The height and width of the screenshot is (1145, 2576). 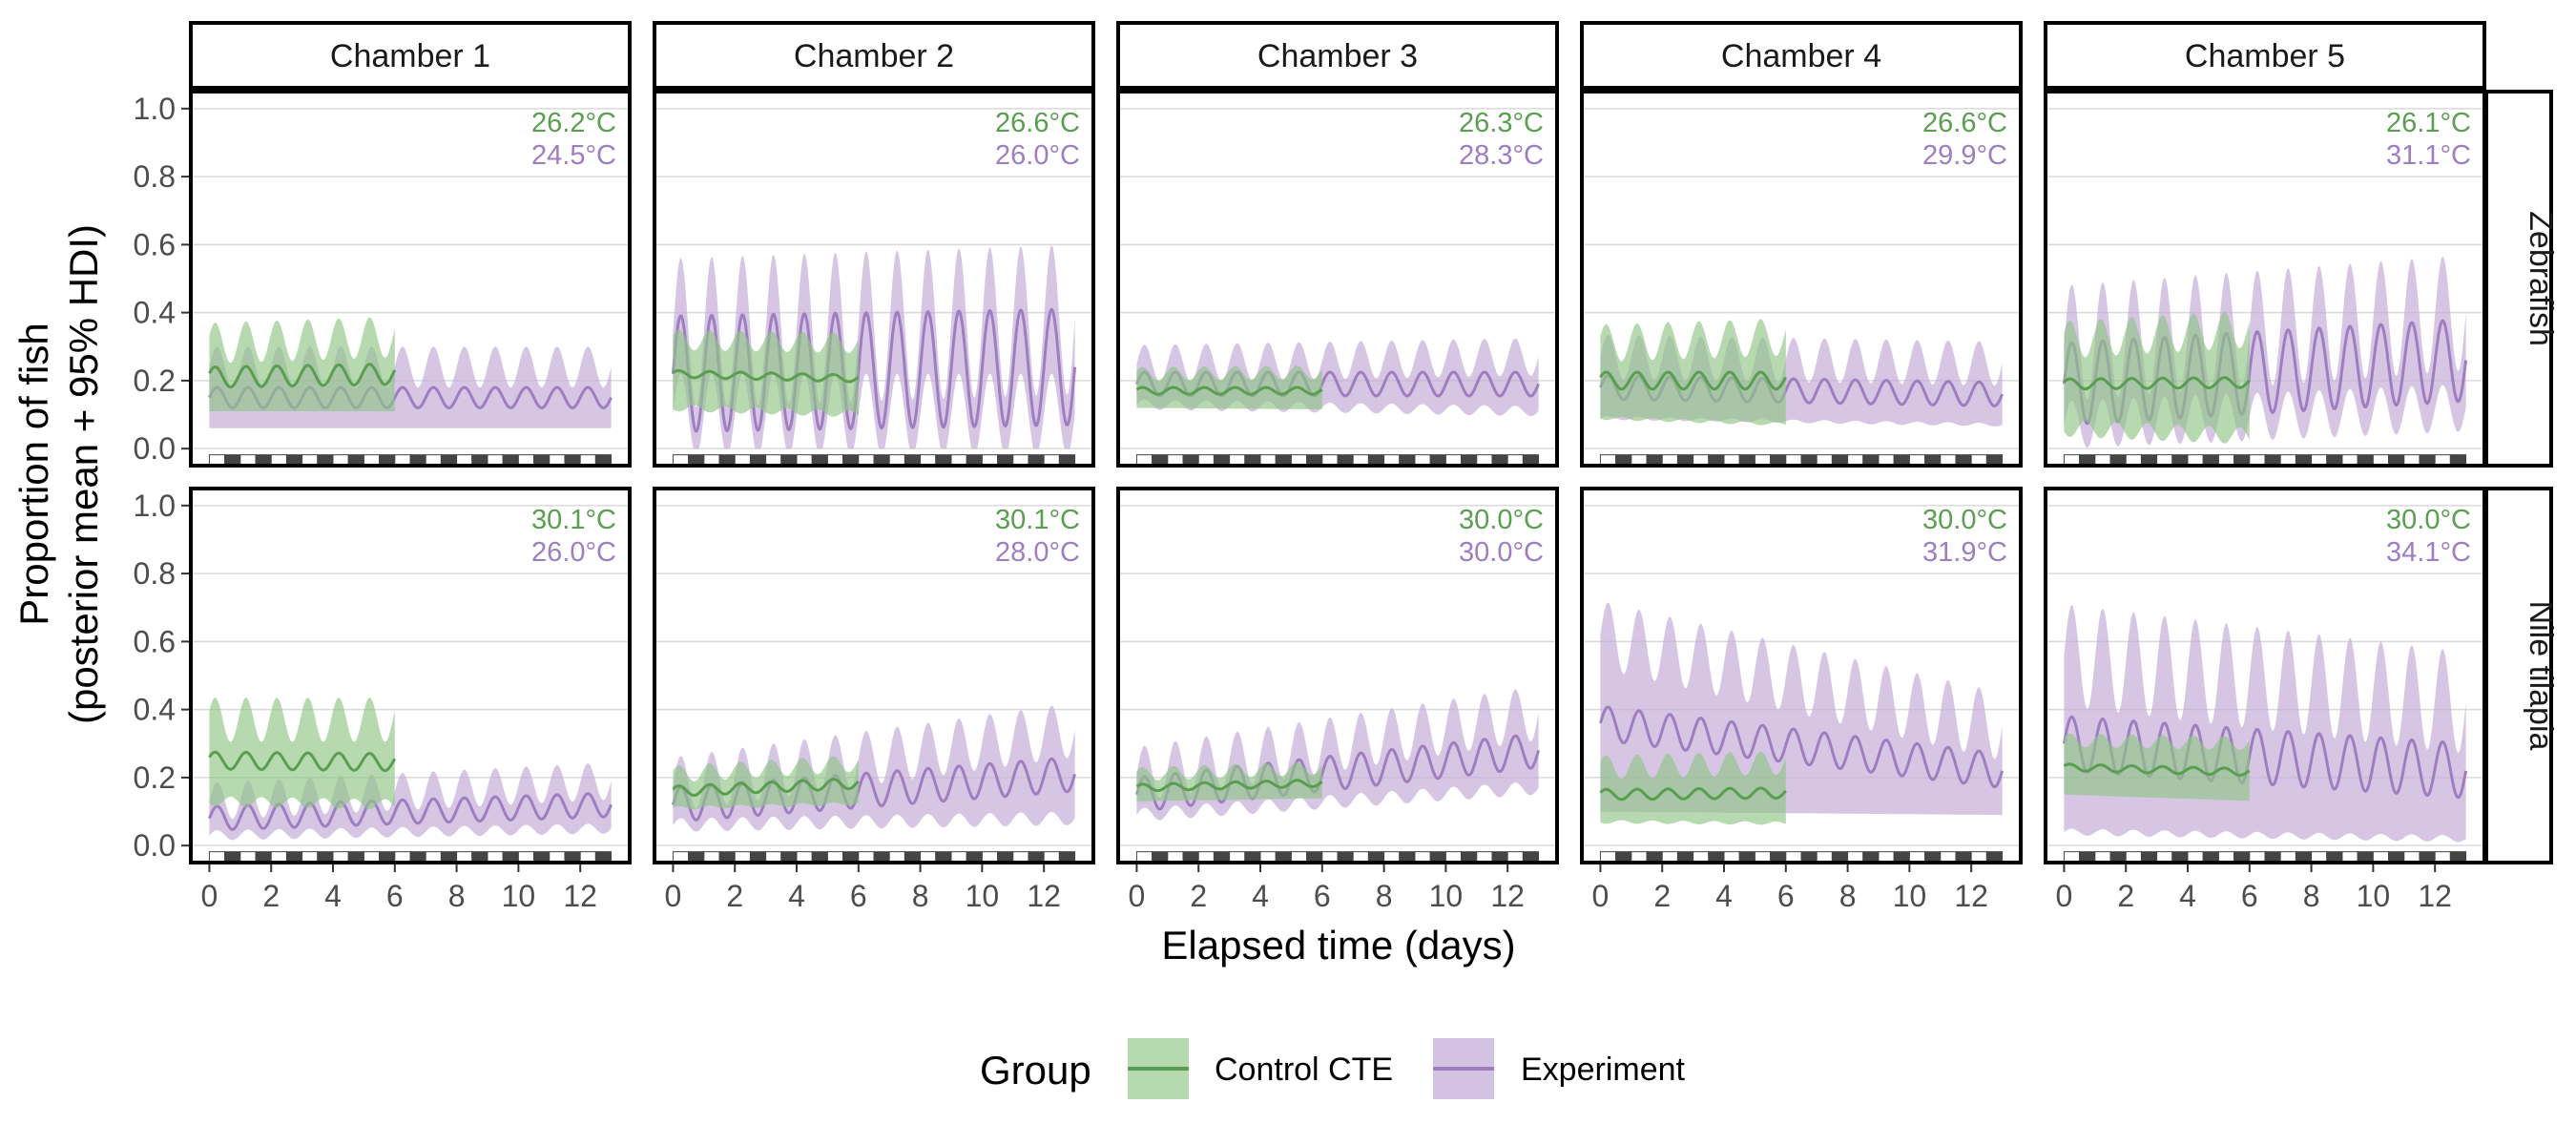 I want to click on y-tick-label: 0.8, so click(x=155, y=177).